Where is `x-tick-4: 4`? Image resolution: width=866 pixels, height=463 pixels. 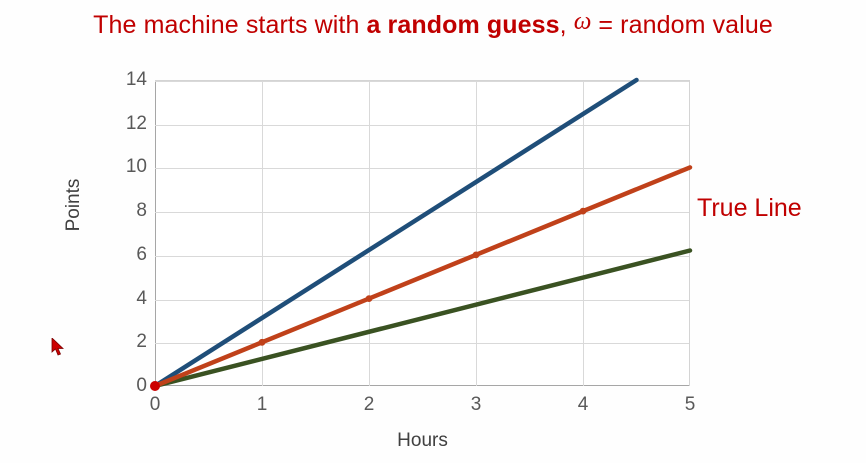
x-tick-4: 4 is located at coordinates (583, 404).